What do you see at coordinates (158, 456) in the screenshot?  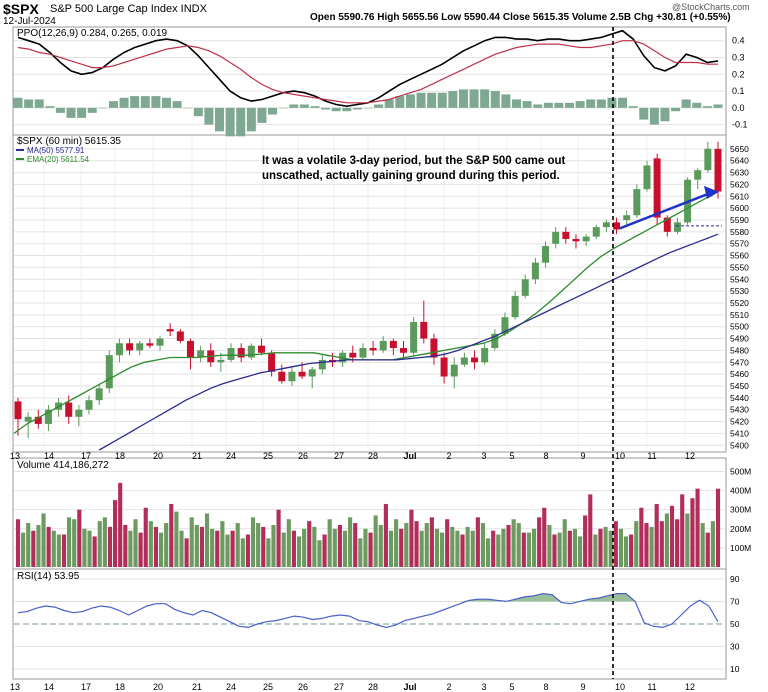 I see `x-tick-label-mid: 20` at bounding box center [158, 456].